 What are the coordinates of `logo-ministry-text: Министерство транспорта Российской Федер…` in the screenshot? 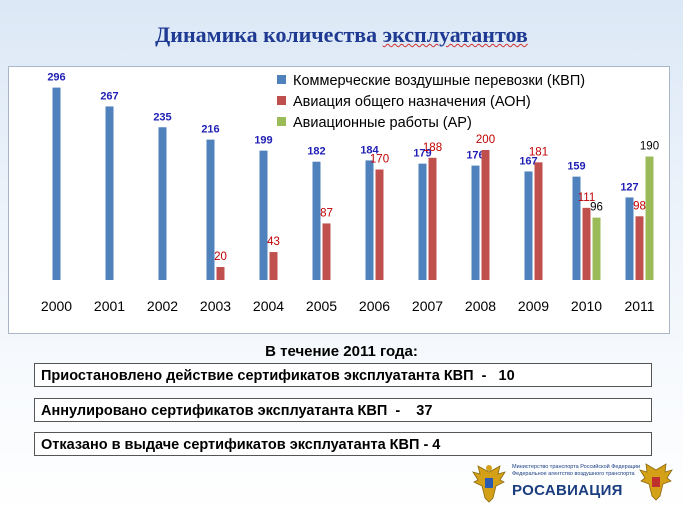 It's located at (577, 470).